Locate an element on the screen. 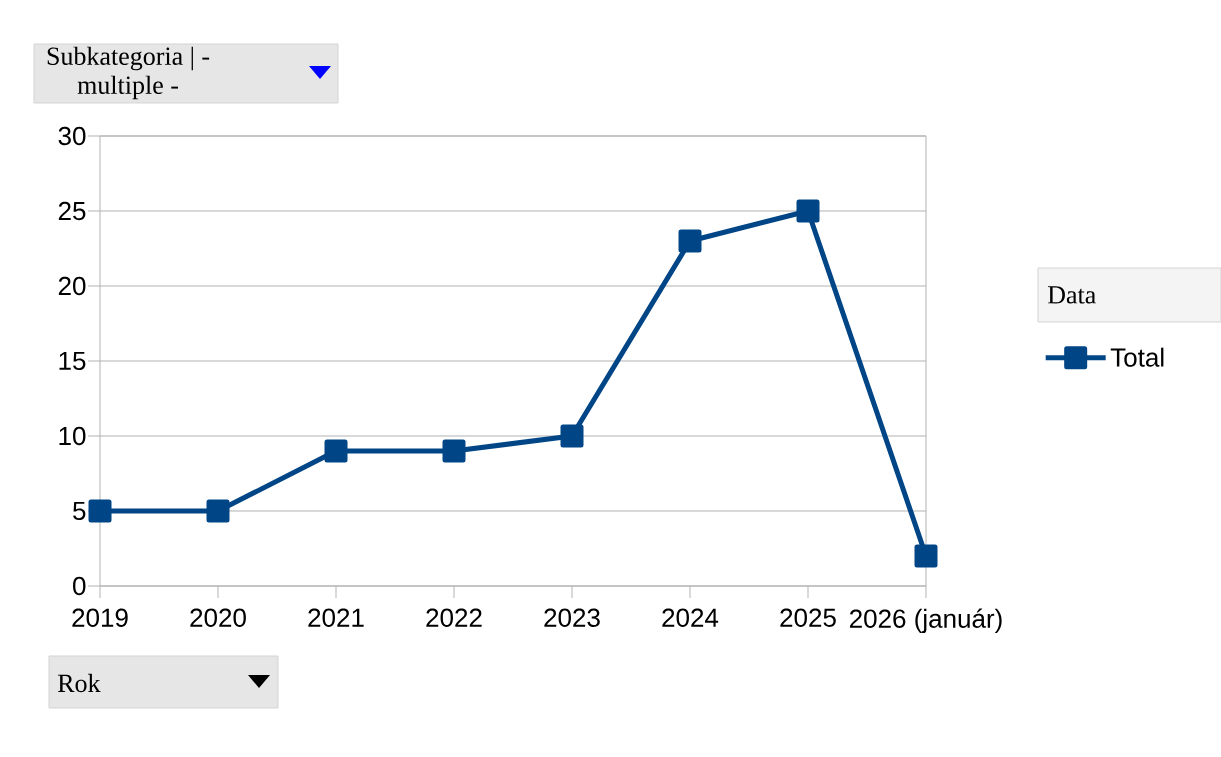 The width and height of the screenshot is (1221, 757). y-tick-label: 10 is located at coordinates (72, 436).